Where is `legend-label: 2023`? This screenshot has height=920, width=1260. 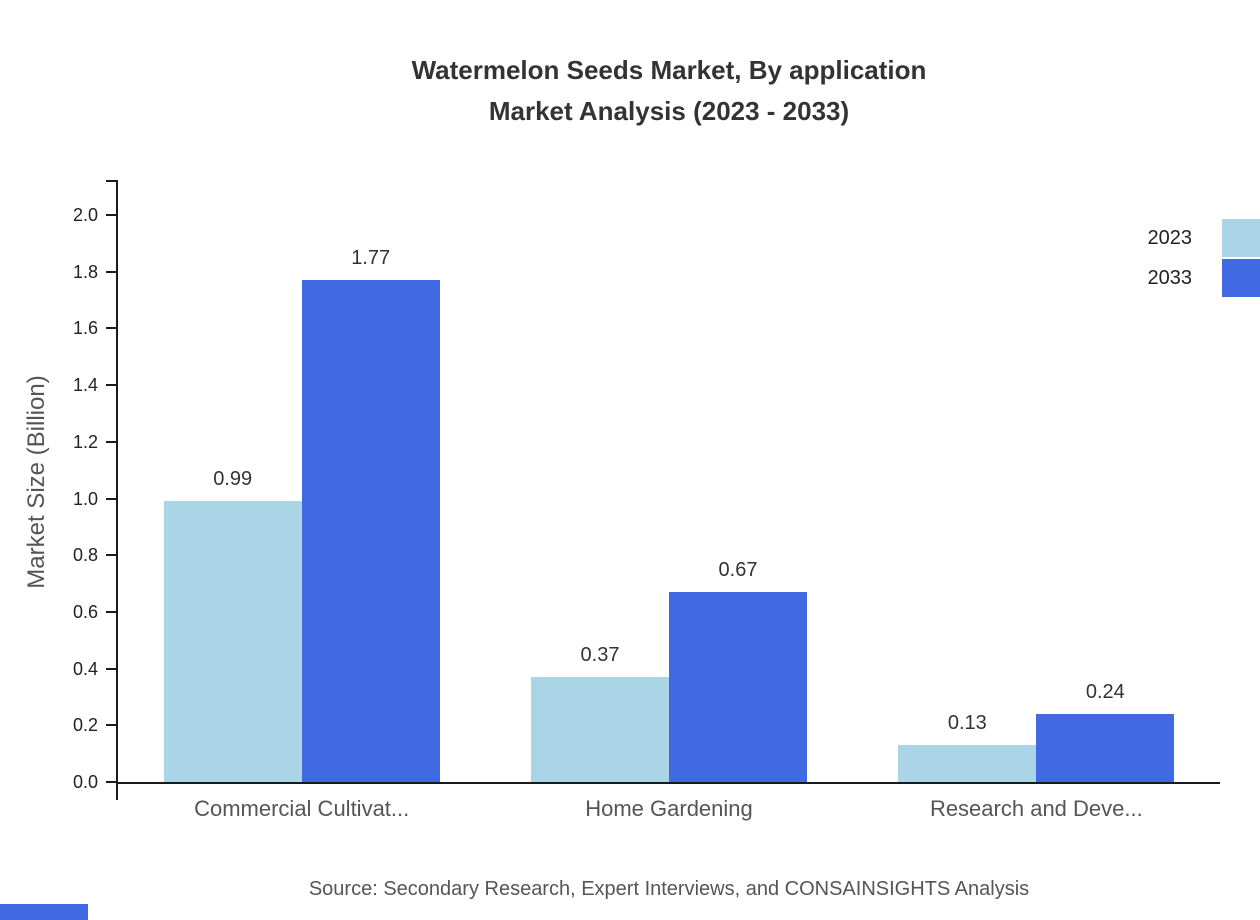 legend-label: 2023 is located at coordinates (1170, 237).